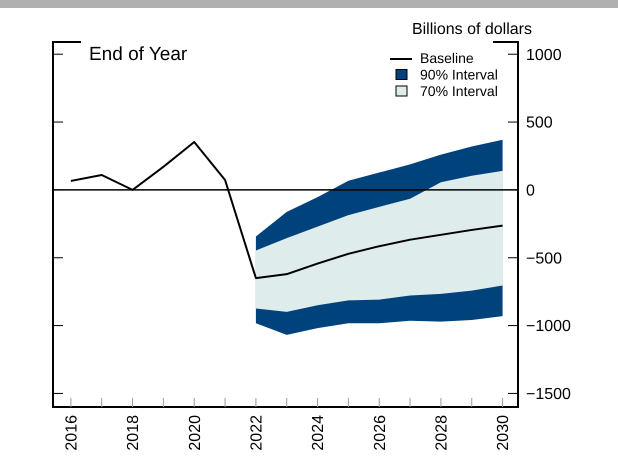  I want to click on x-tick-label: 2030, so click(503, 432).